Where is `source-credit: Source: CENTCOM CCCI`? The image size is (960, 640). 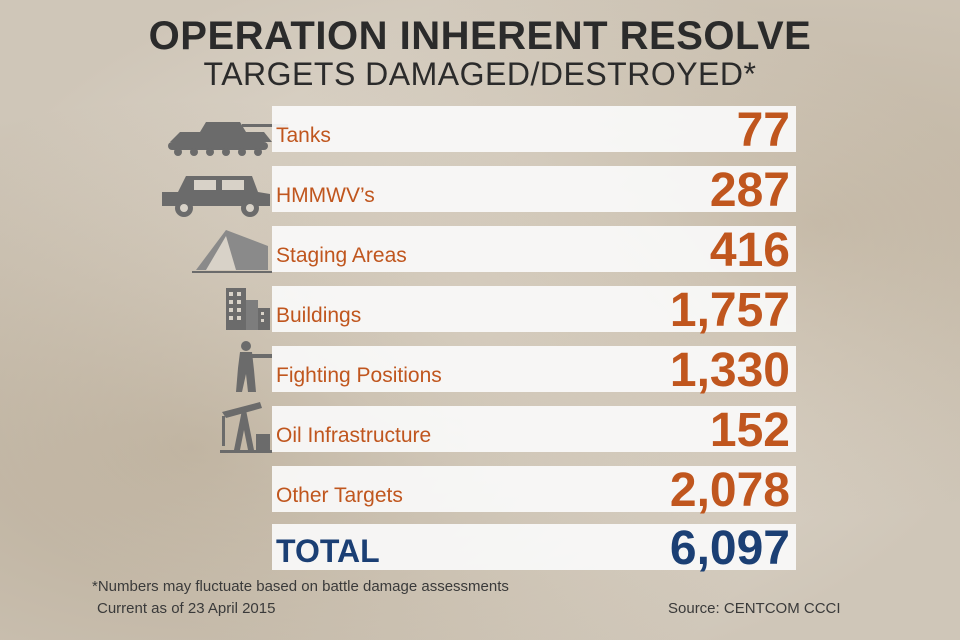
source-credit: Source: CENTCOM CCCI is located at coordinates (754, 608).